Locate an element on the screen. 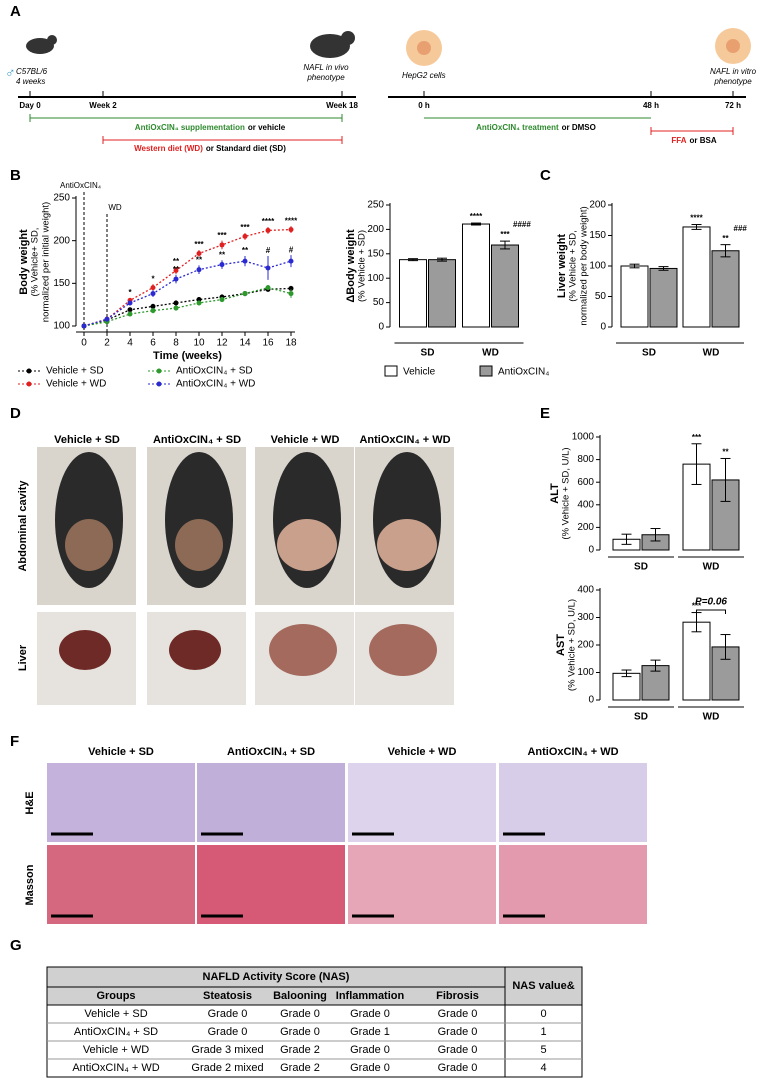 This screenshot has width=764, height=1085. column-title: AntiOxCIN₄ + SD is located at coordinates (271, 752).